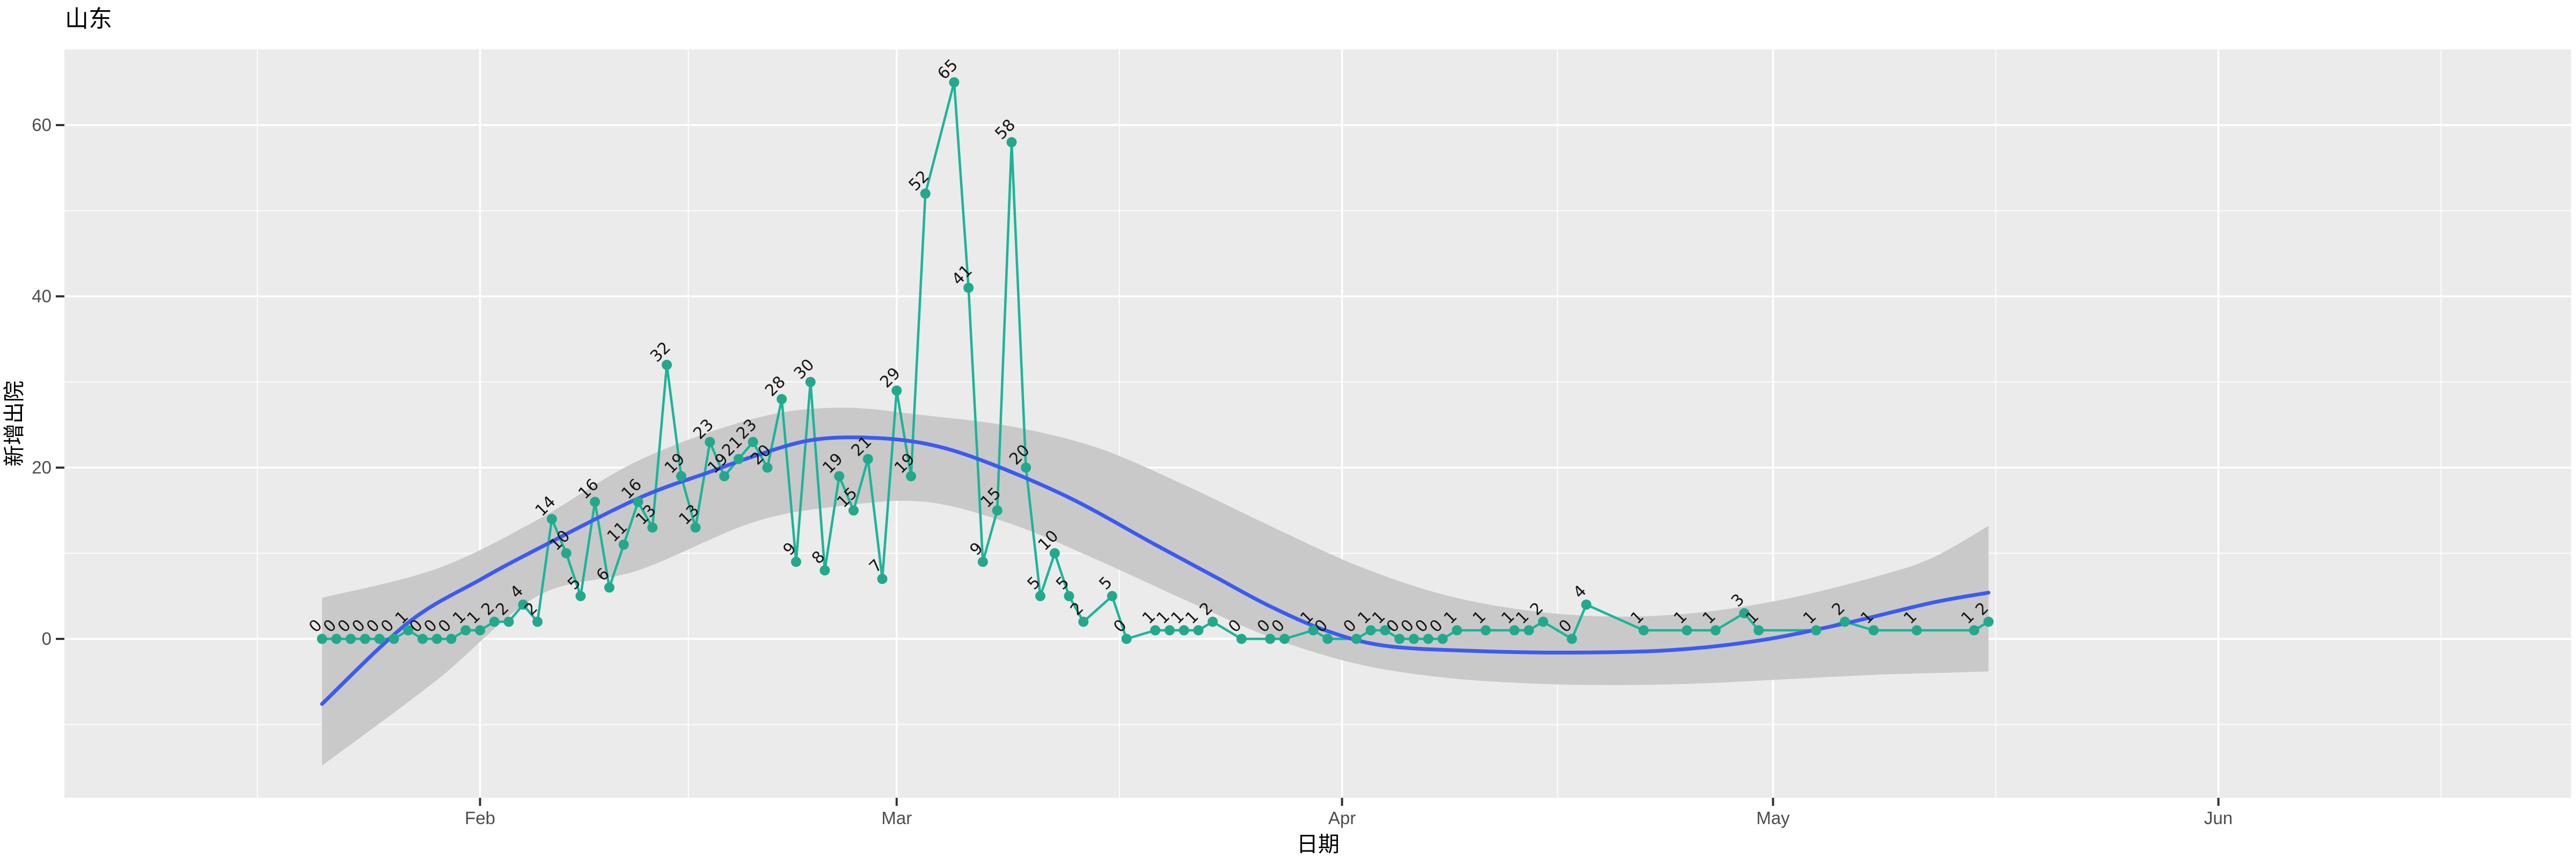 The height and width of the screenshot is (859, 2576). What do you see at coordinates (1318, 844) in the screenshot?
I see `x-axis-title: 日期` at bounding box center [1318, 844].